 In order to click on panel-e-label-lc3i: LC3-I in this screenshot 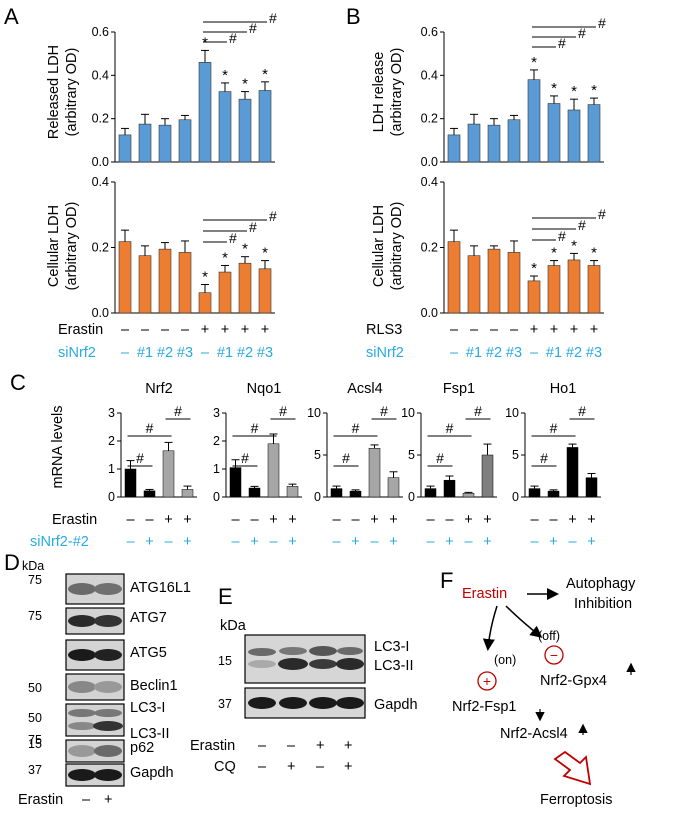, I will do `click(391, 647)`.